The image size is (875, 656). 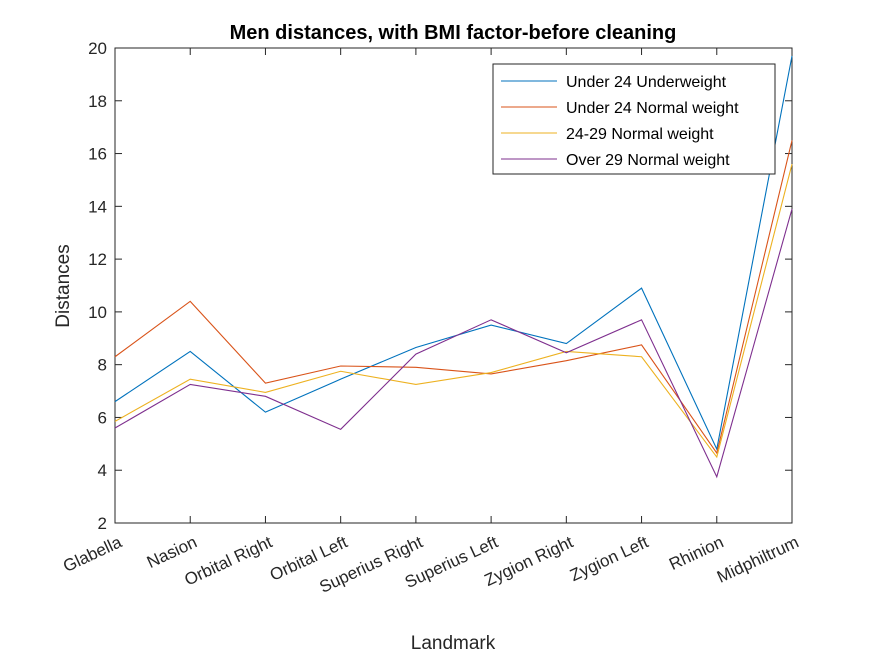 I want to click on legend-label: Over 29 Normal weight, so click(x=648, y=160).